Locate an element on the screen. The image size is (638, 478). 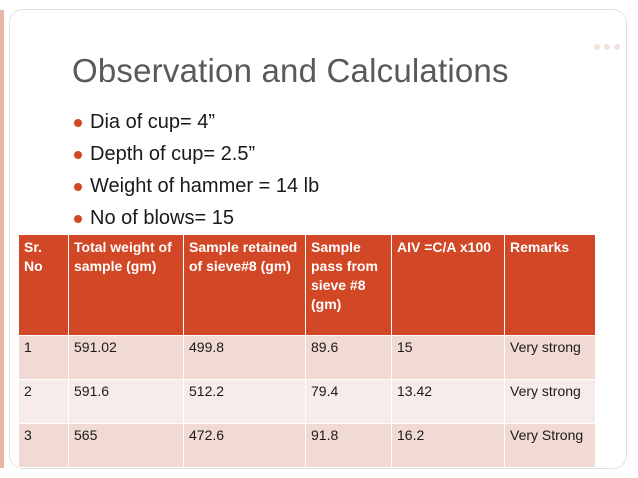
cell-sample-pass: 79.4 is located at coordinates (348, 401).